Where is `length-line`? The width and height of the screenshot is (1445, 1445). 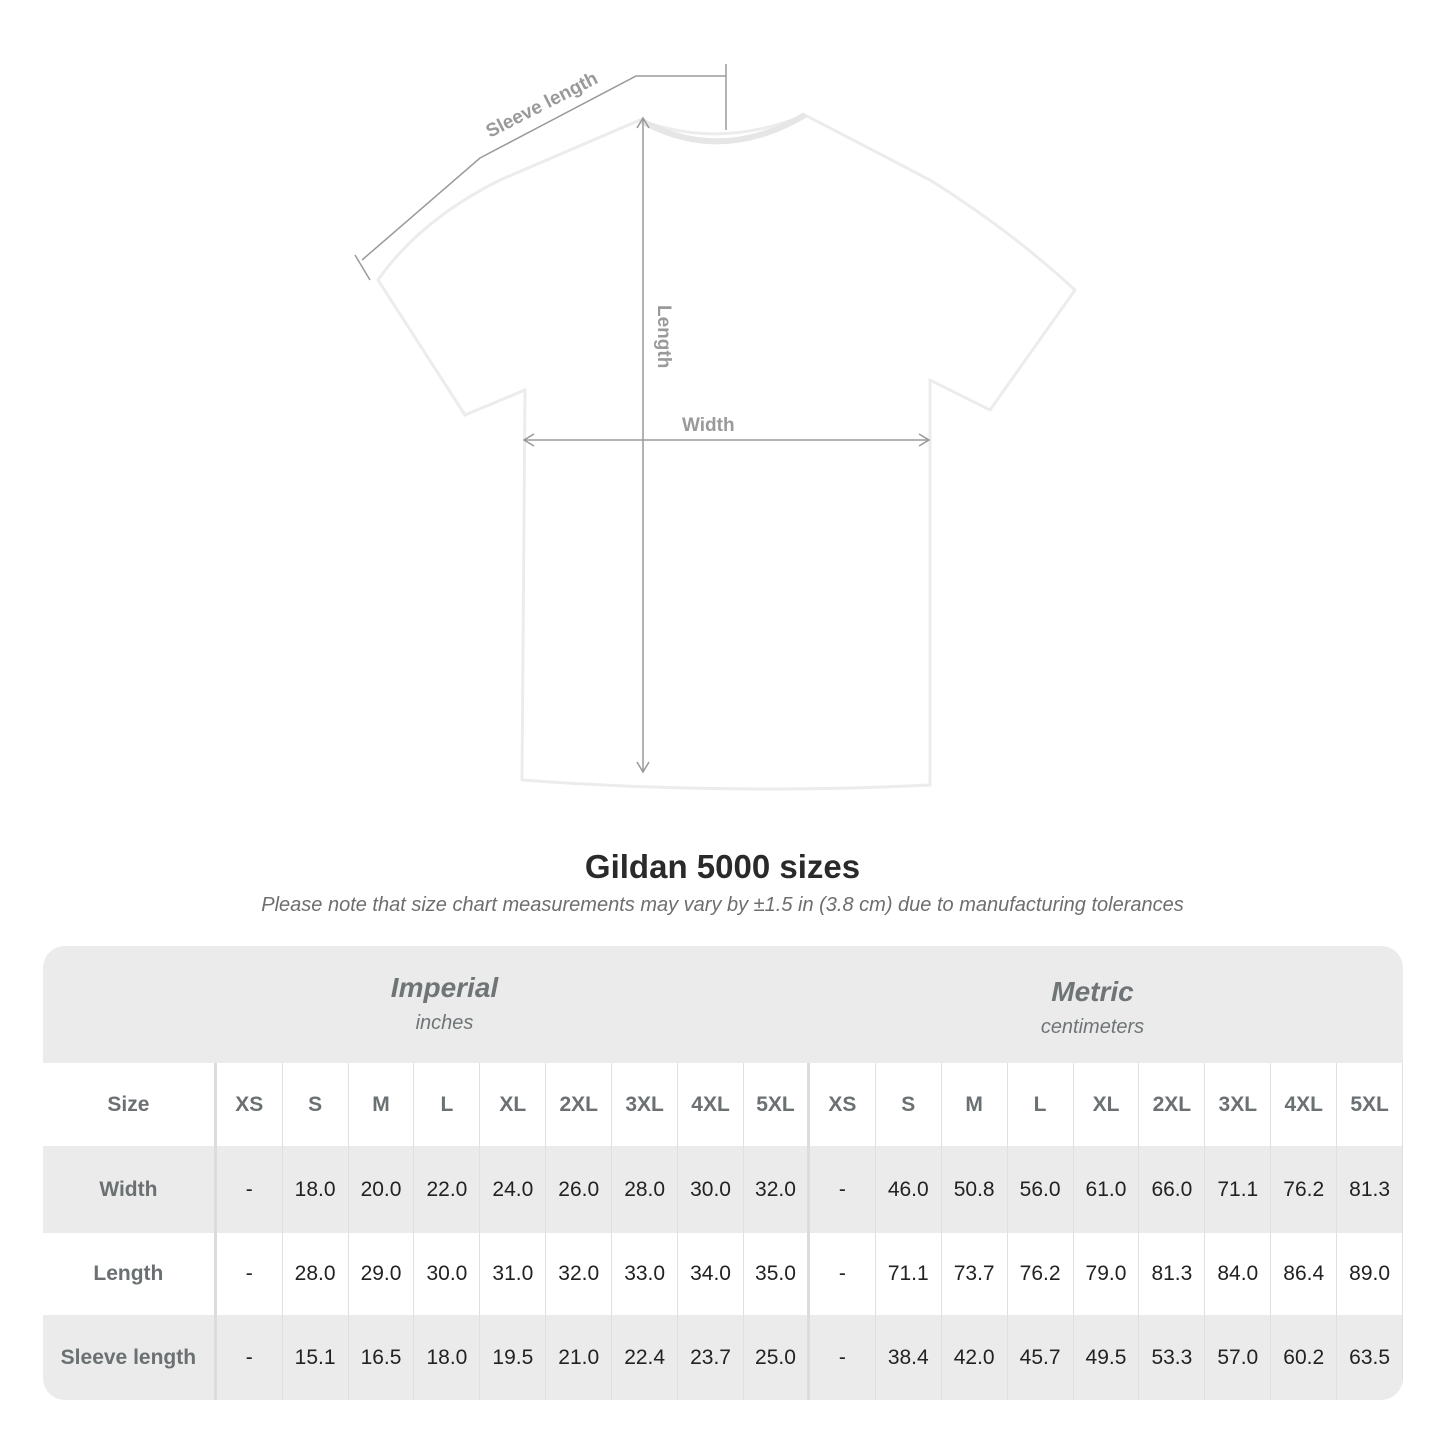 length-line is located at coordinates (643, 445).